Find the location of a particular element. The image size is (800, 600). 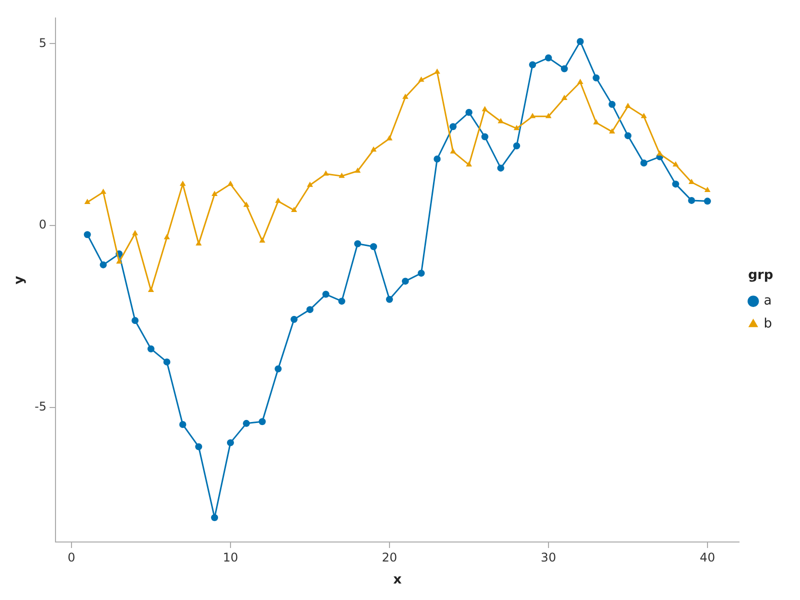

legend-title: grp is located at coordinates (761, 276).